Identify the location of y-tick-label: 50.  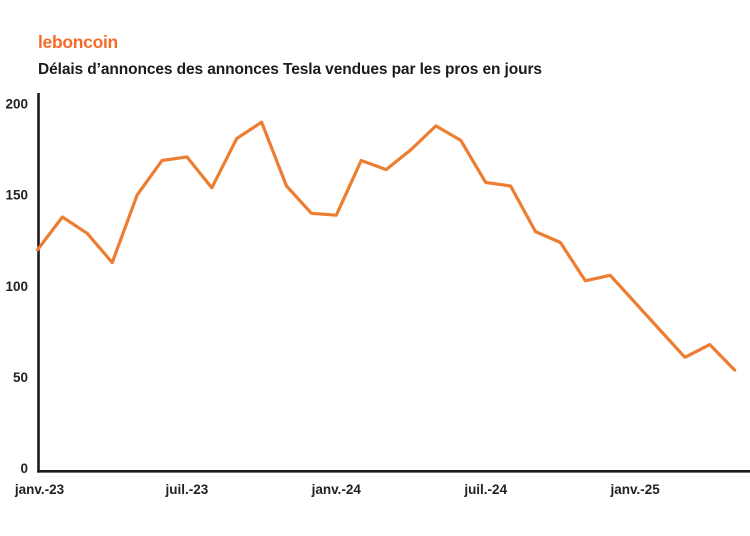
(20, 377).